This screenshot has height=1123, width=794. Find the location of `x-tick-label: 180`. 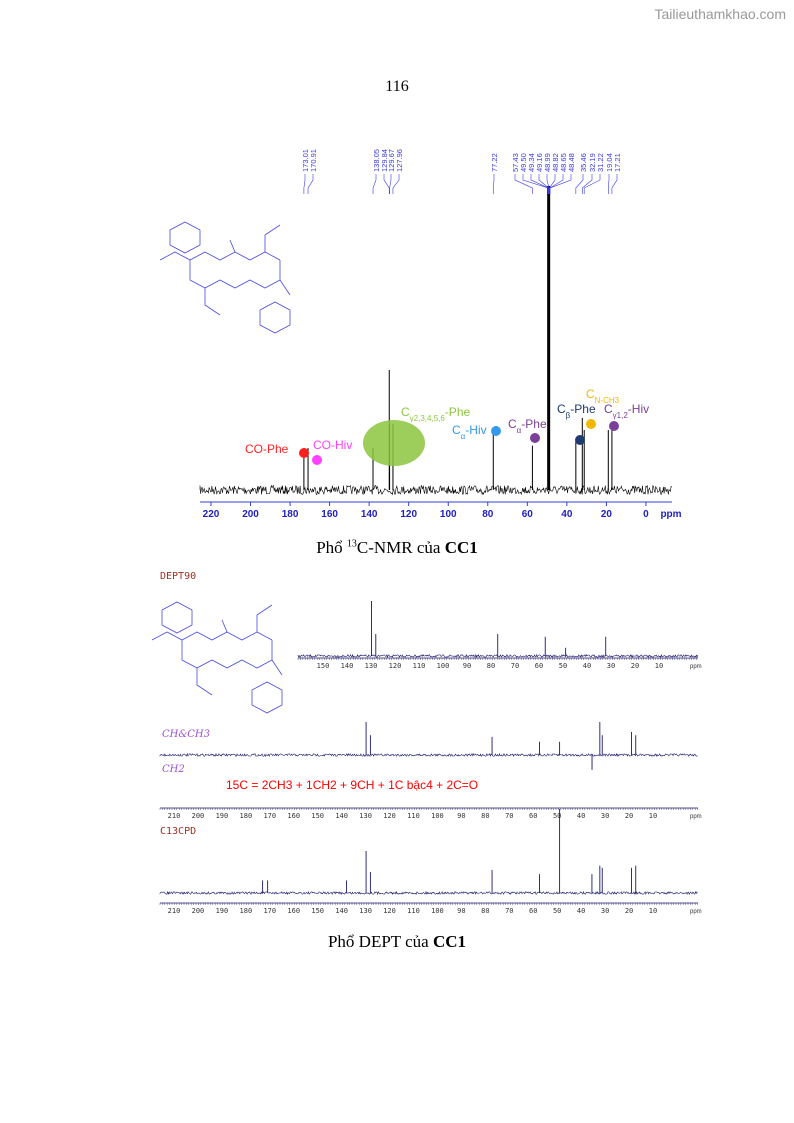

x-tick-label: 180 is located at coordinates (290, 514).